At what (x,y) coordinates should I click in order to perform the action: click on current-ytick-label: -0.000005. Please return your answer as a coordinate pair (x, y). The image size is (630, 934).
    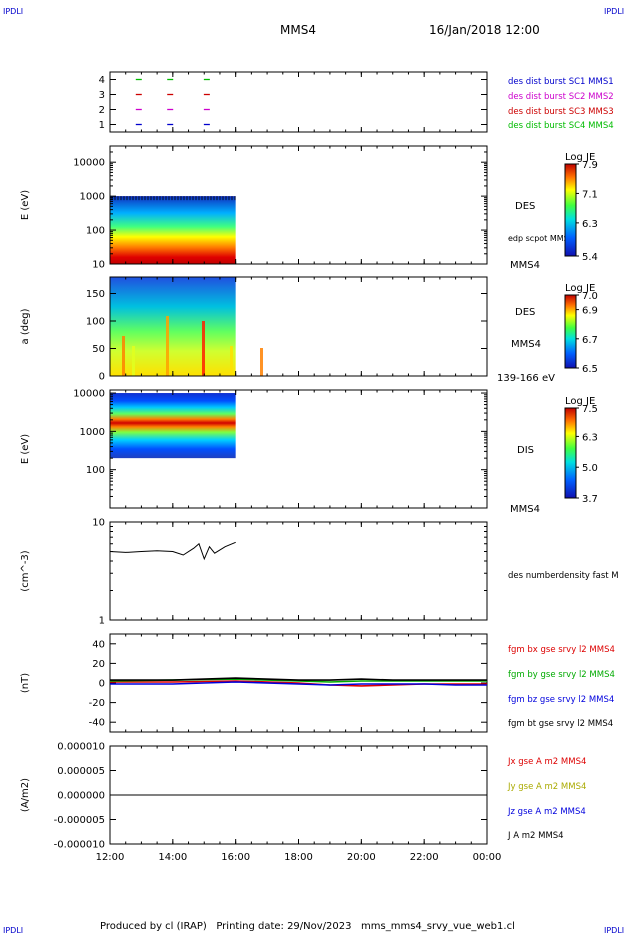
    Looking at the image, I should click on (79, 820).